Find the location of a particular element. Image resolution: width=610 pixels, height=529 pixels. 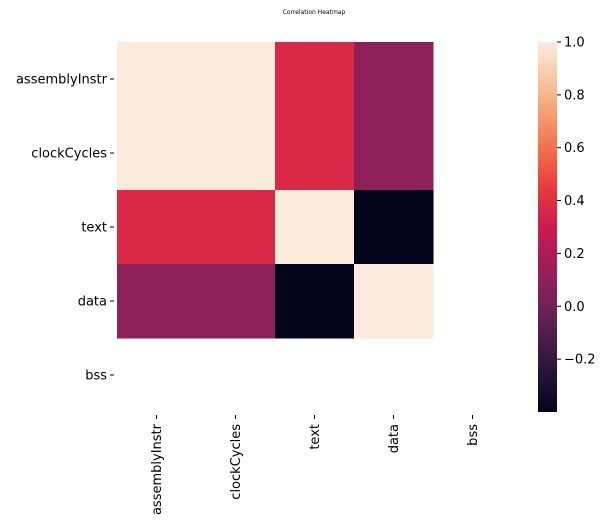

y-tick-label: bss is located at coordinates (96, 376).